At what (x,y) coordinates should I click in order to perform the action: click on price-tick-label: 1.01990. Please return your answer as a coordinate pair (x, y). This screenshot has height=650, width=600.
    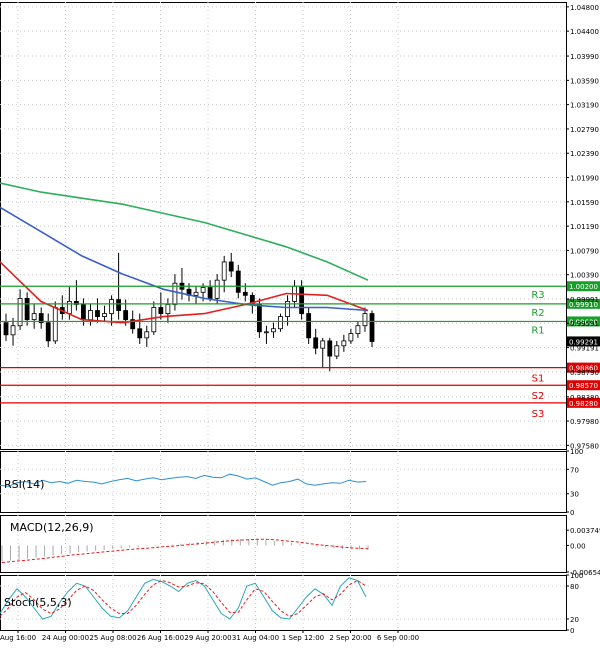
    Looking at the image, I should click on (584, 179).